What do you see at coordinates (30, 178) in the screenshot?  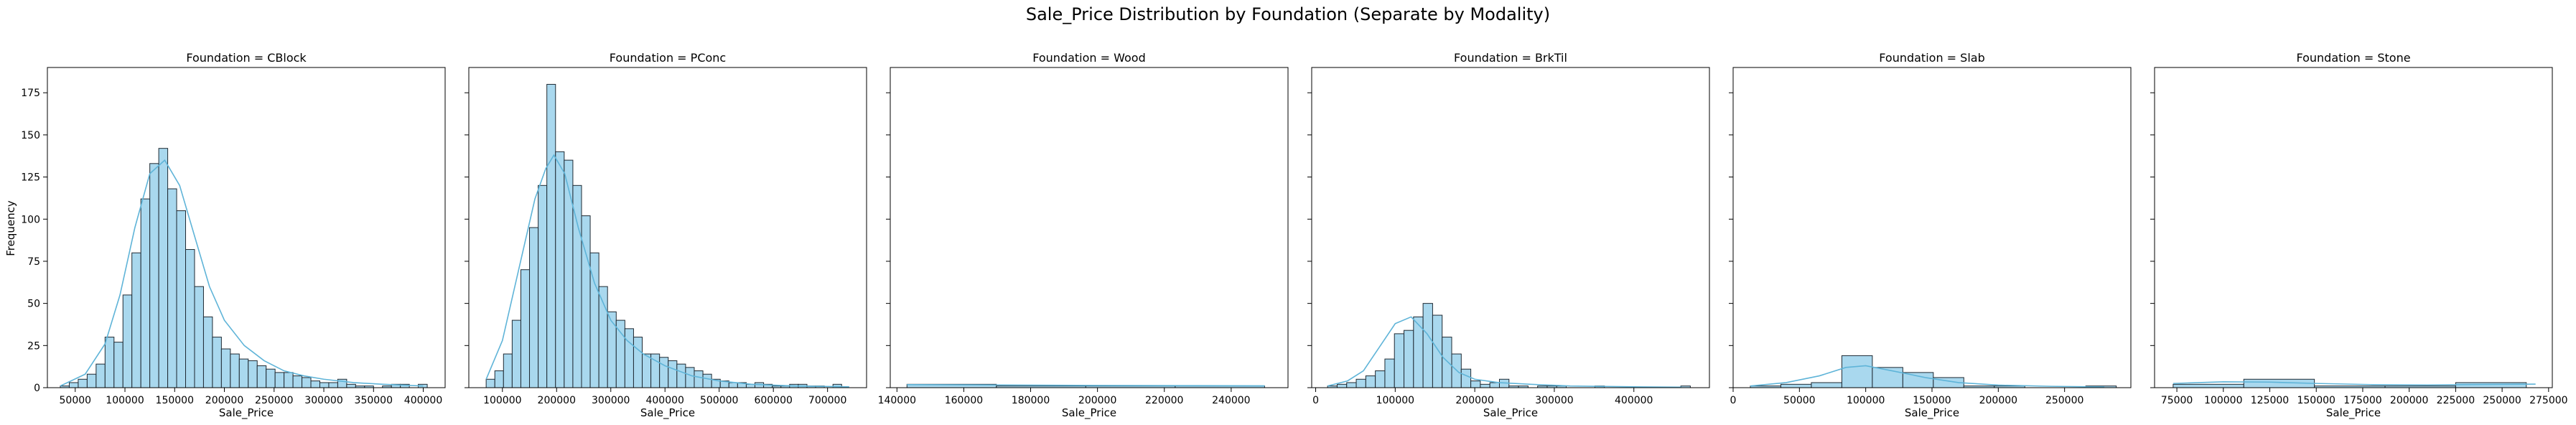 I see `y-tick-label: 125` at bounding box center [30, 178].